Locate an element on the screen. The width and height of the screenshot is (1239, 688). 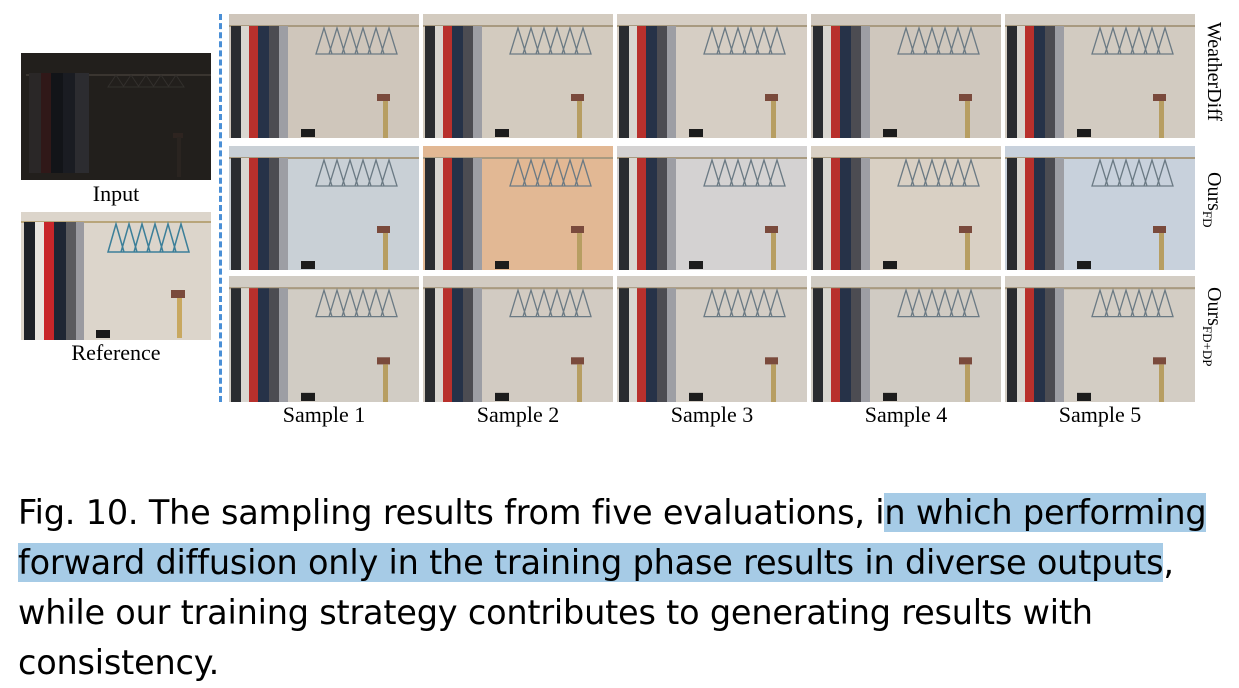
reference-image is located at coordinates (116, 276).